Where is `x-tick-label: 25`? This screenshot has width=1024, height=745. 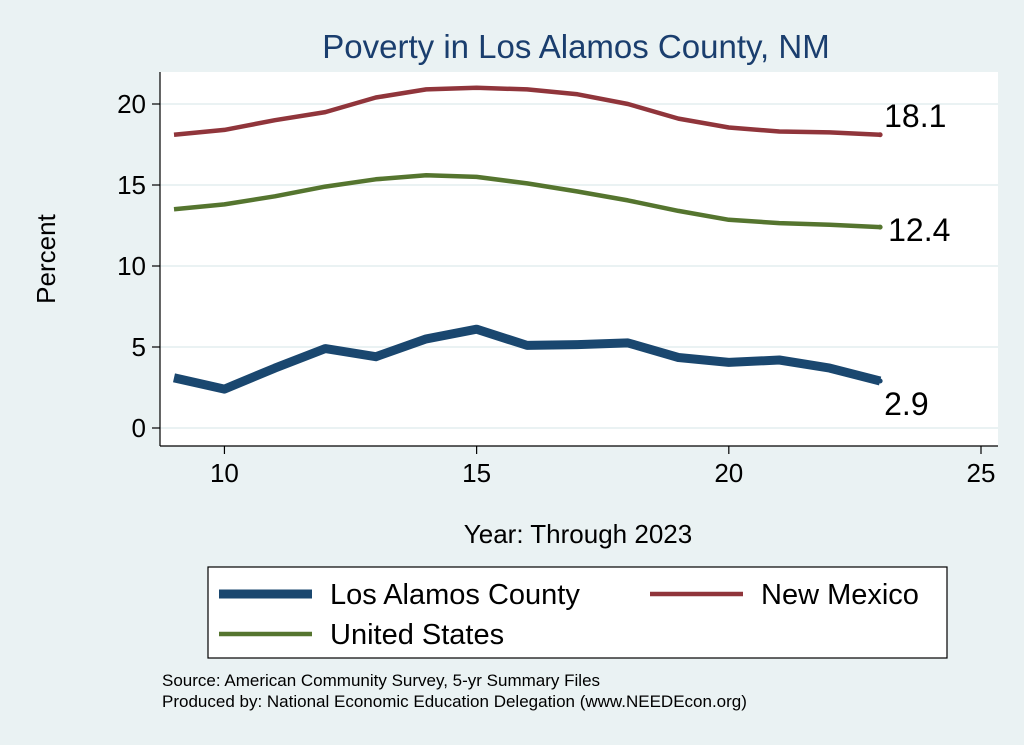 x-tick-label: 25 is located at coordinates (981, 473).